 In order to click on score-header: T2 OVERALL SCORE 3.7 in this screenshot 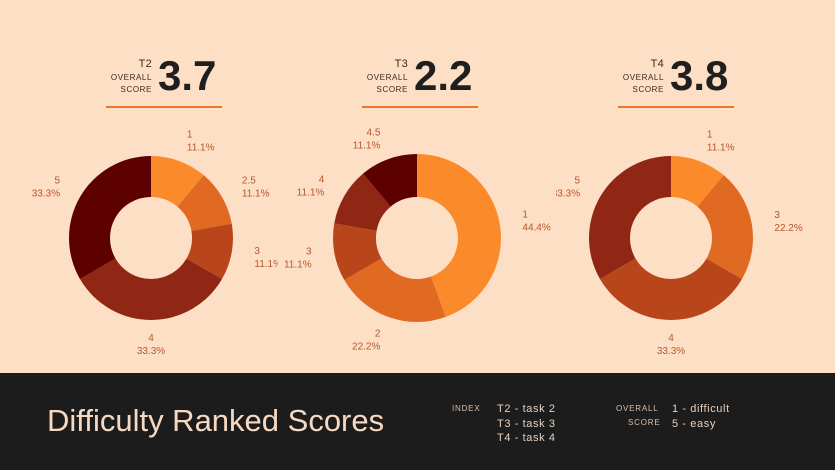, I will do `click(164, 80)`.